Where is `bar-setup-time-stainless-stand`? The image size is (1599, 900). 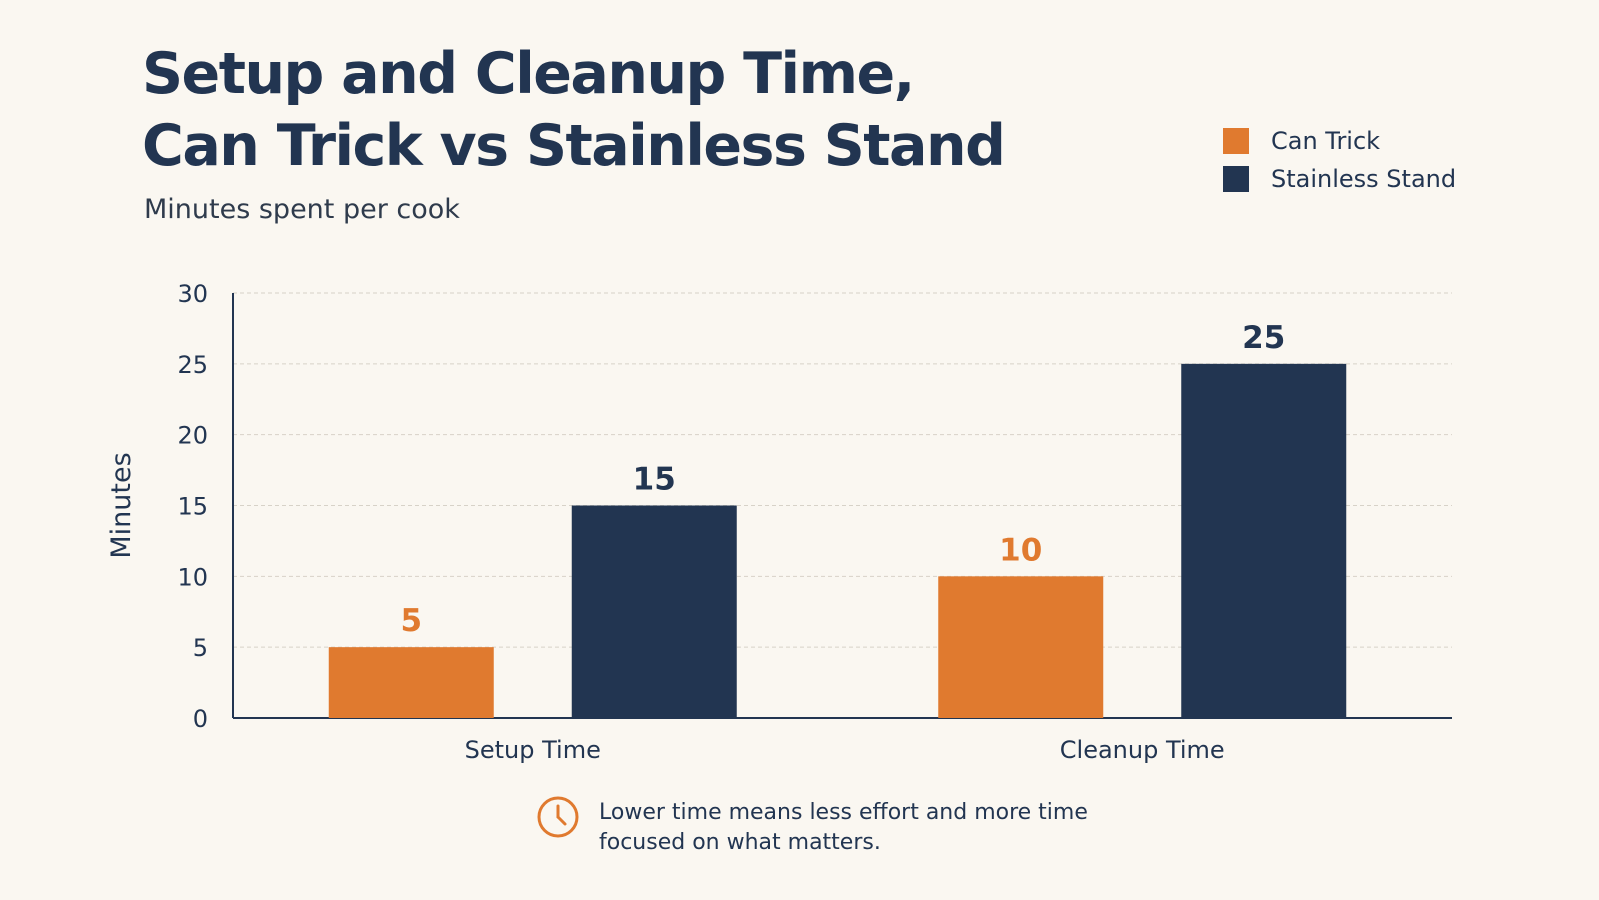
bar-setup-time-stainless-stand is located at coordinates (654, 611).